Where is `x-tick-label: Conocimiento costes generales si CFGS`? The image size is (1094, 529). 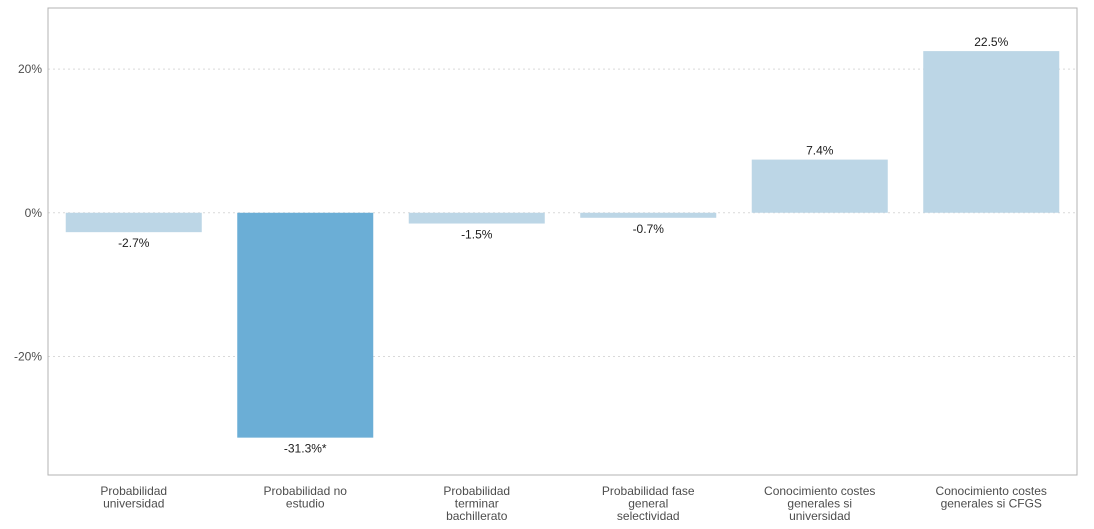 x-tick-label: Conocimiento costes generales si CFGS is located at coordinates (991, 497).